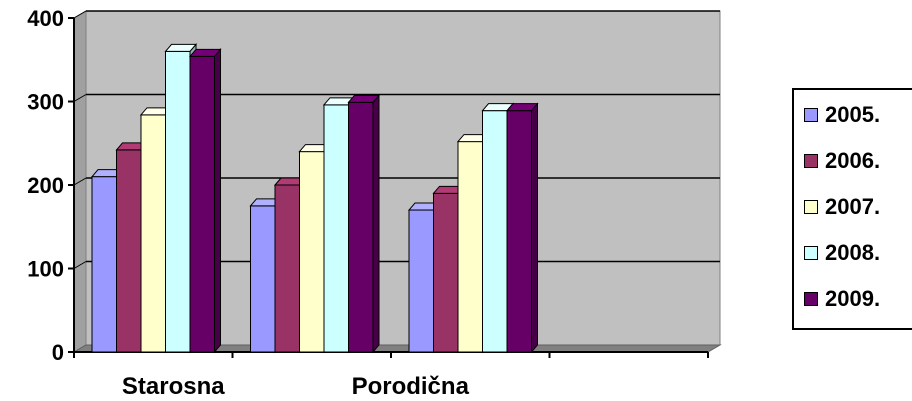 The width and height of the screenshot is (912, 401). I want to click on legend-item: 2009., so click(842, 299).